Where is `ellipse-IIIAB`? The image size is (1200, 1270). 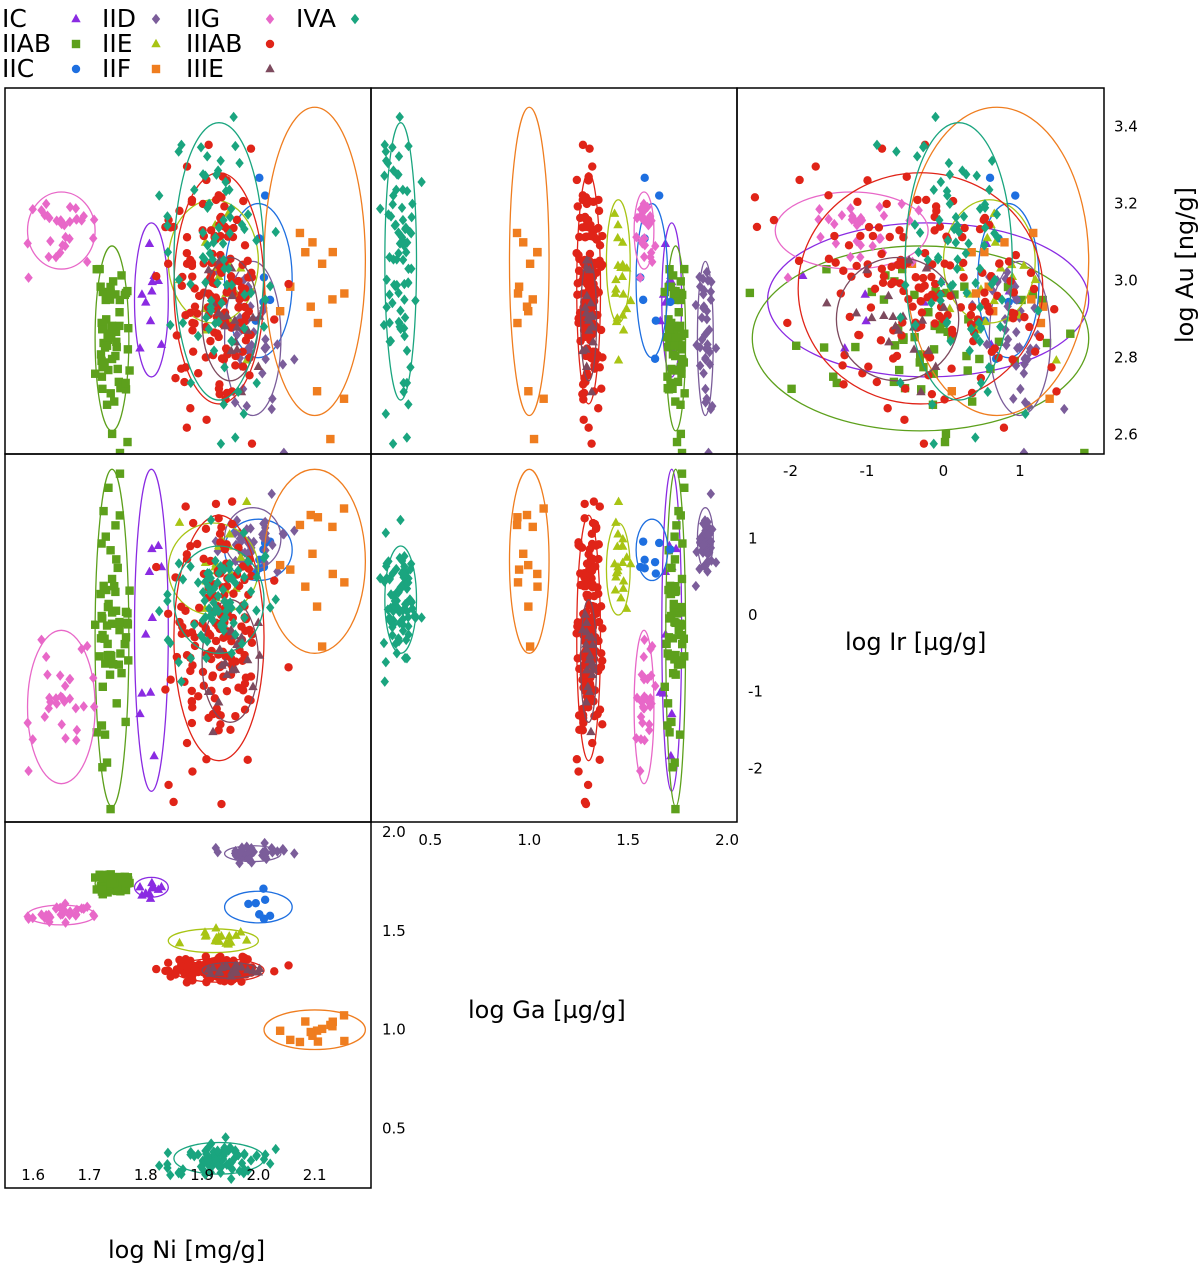
ellipse-IIIAB is located at coordinates (920, 288).